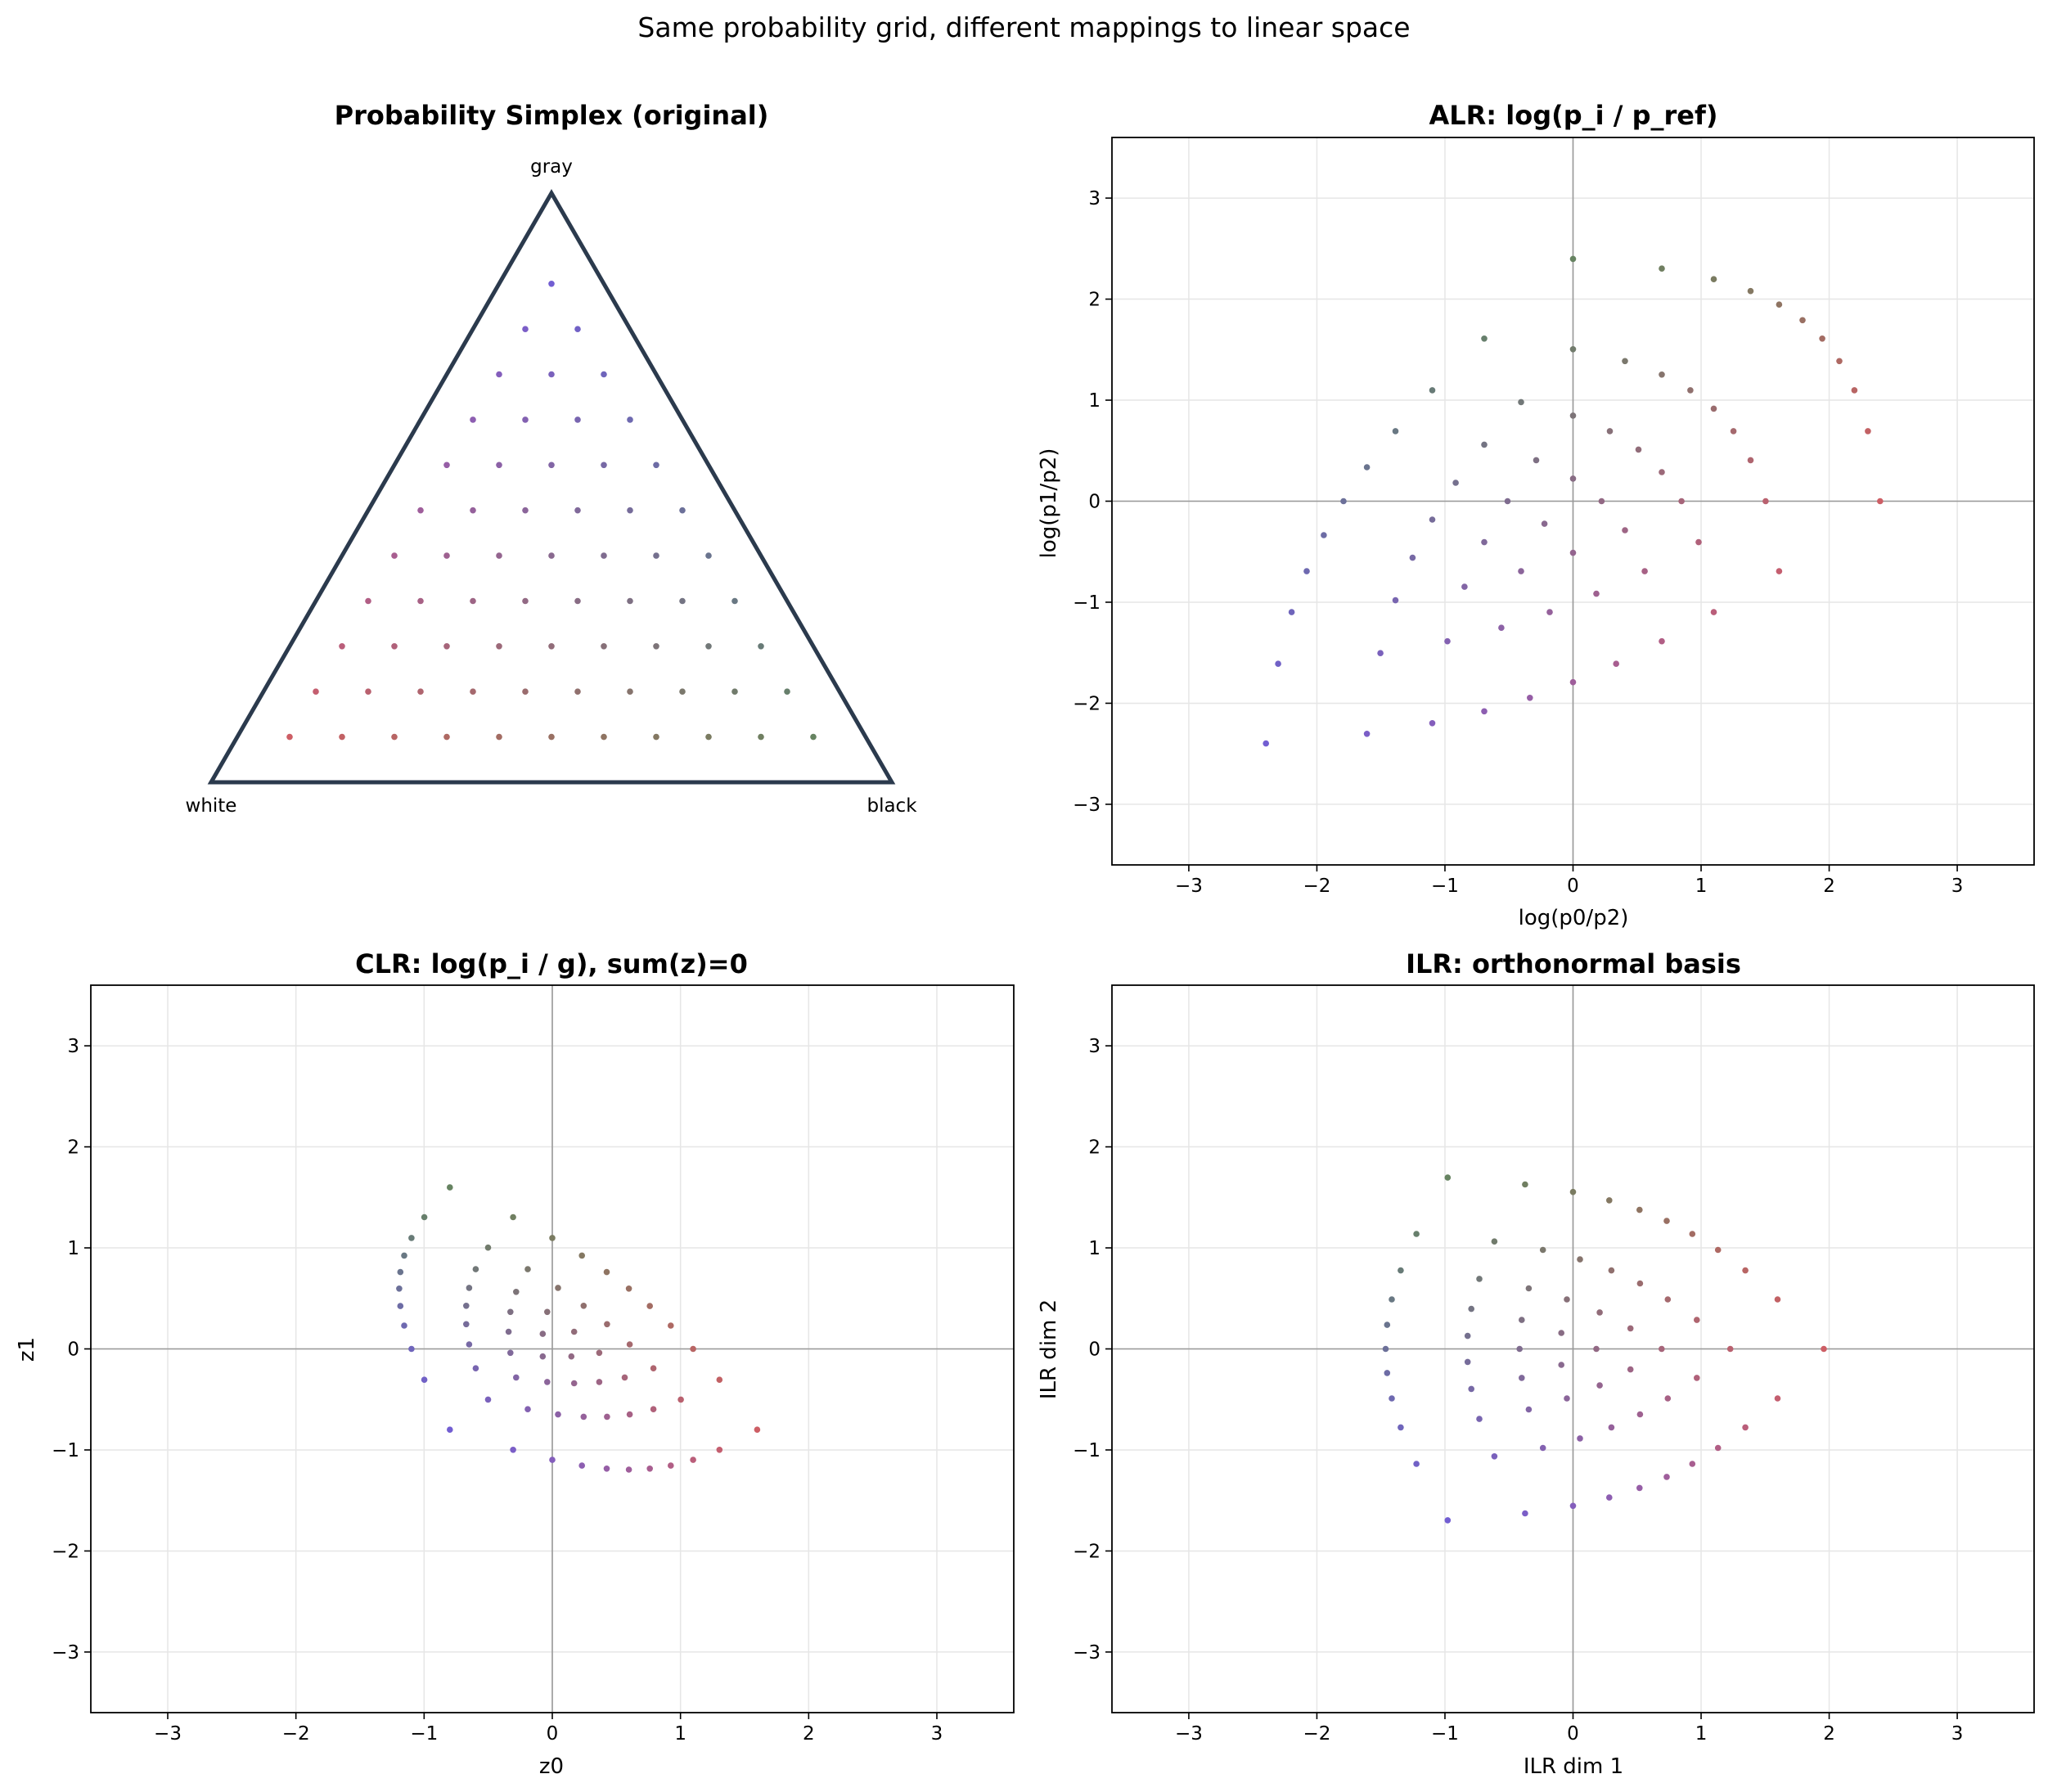  I want to click on simplex-title: Probability Simplex (original), so click(552, 115).